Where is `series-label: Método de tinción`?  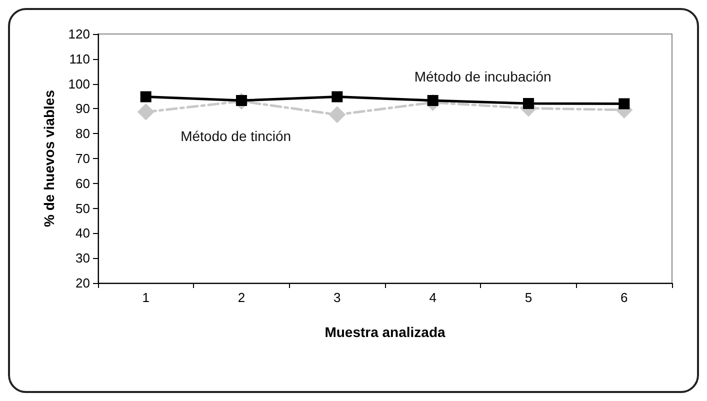 series-label: Método de tinción is located at coordinates (236, 136).